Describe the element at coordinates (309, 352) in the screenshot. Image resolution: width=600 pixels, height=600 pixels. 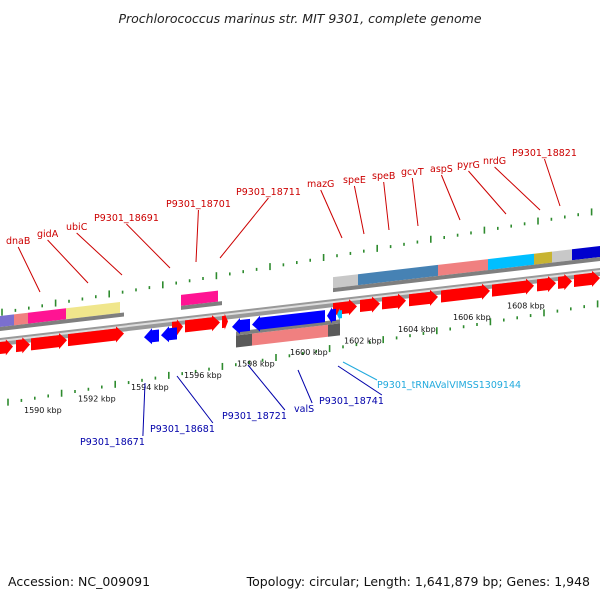
I see `kbp-label: 1600 kbp` at that location.